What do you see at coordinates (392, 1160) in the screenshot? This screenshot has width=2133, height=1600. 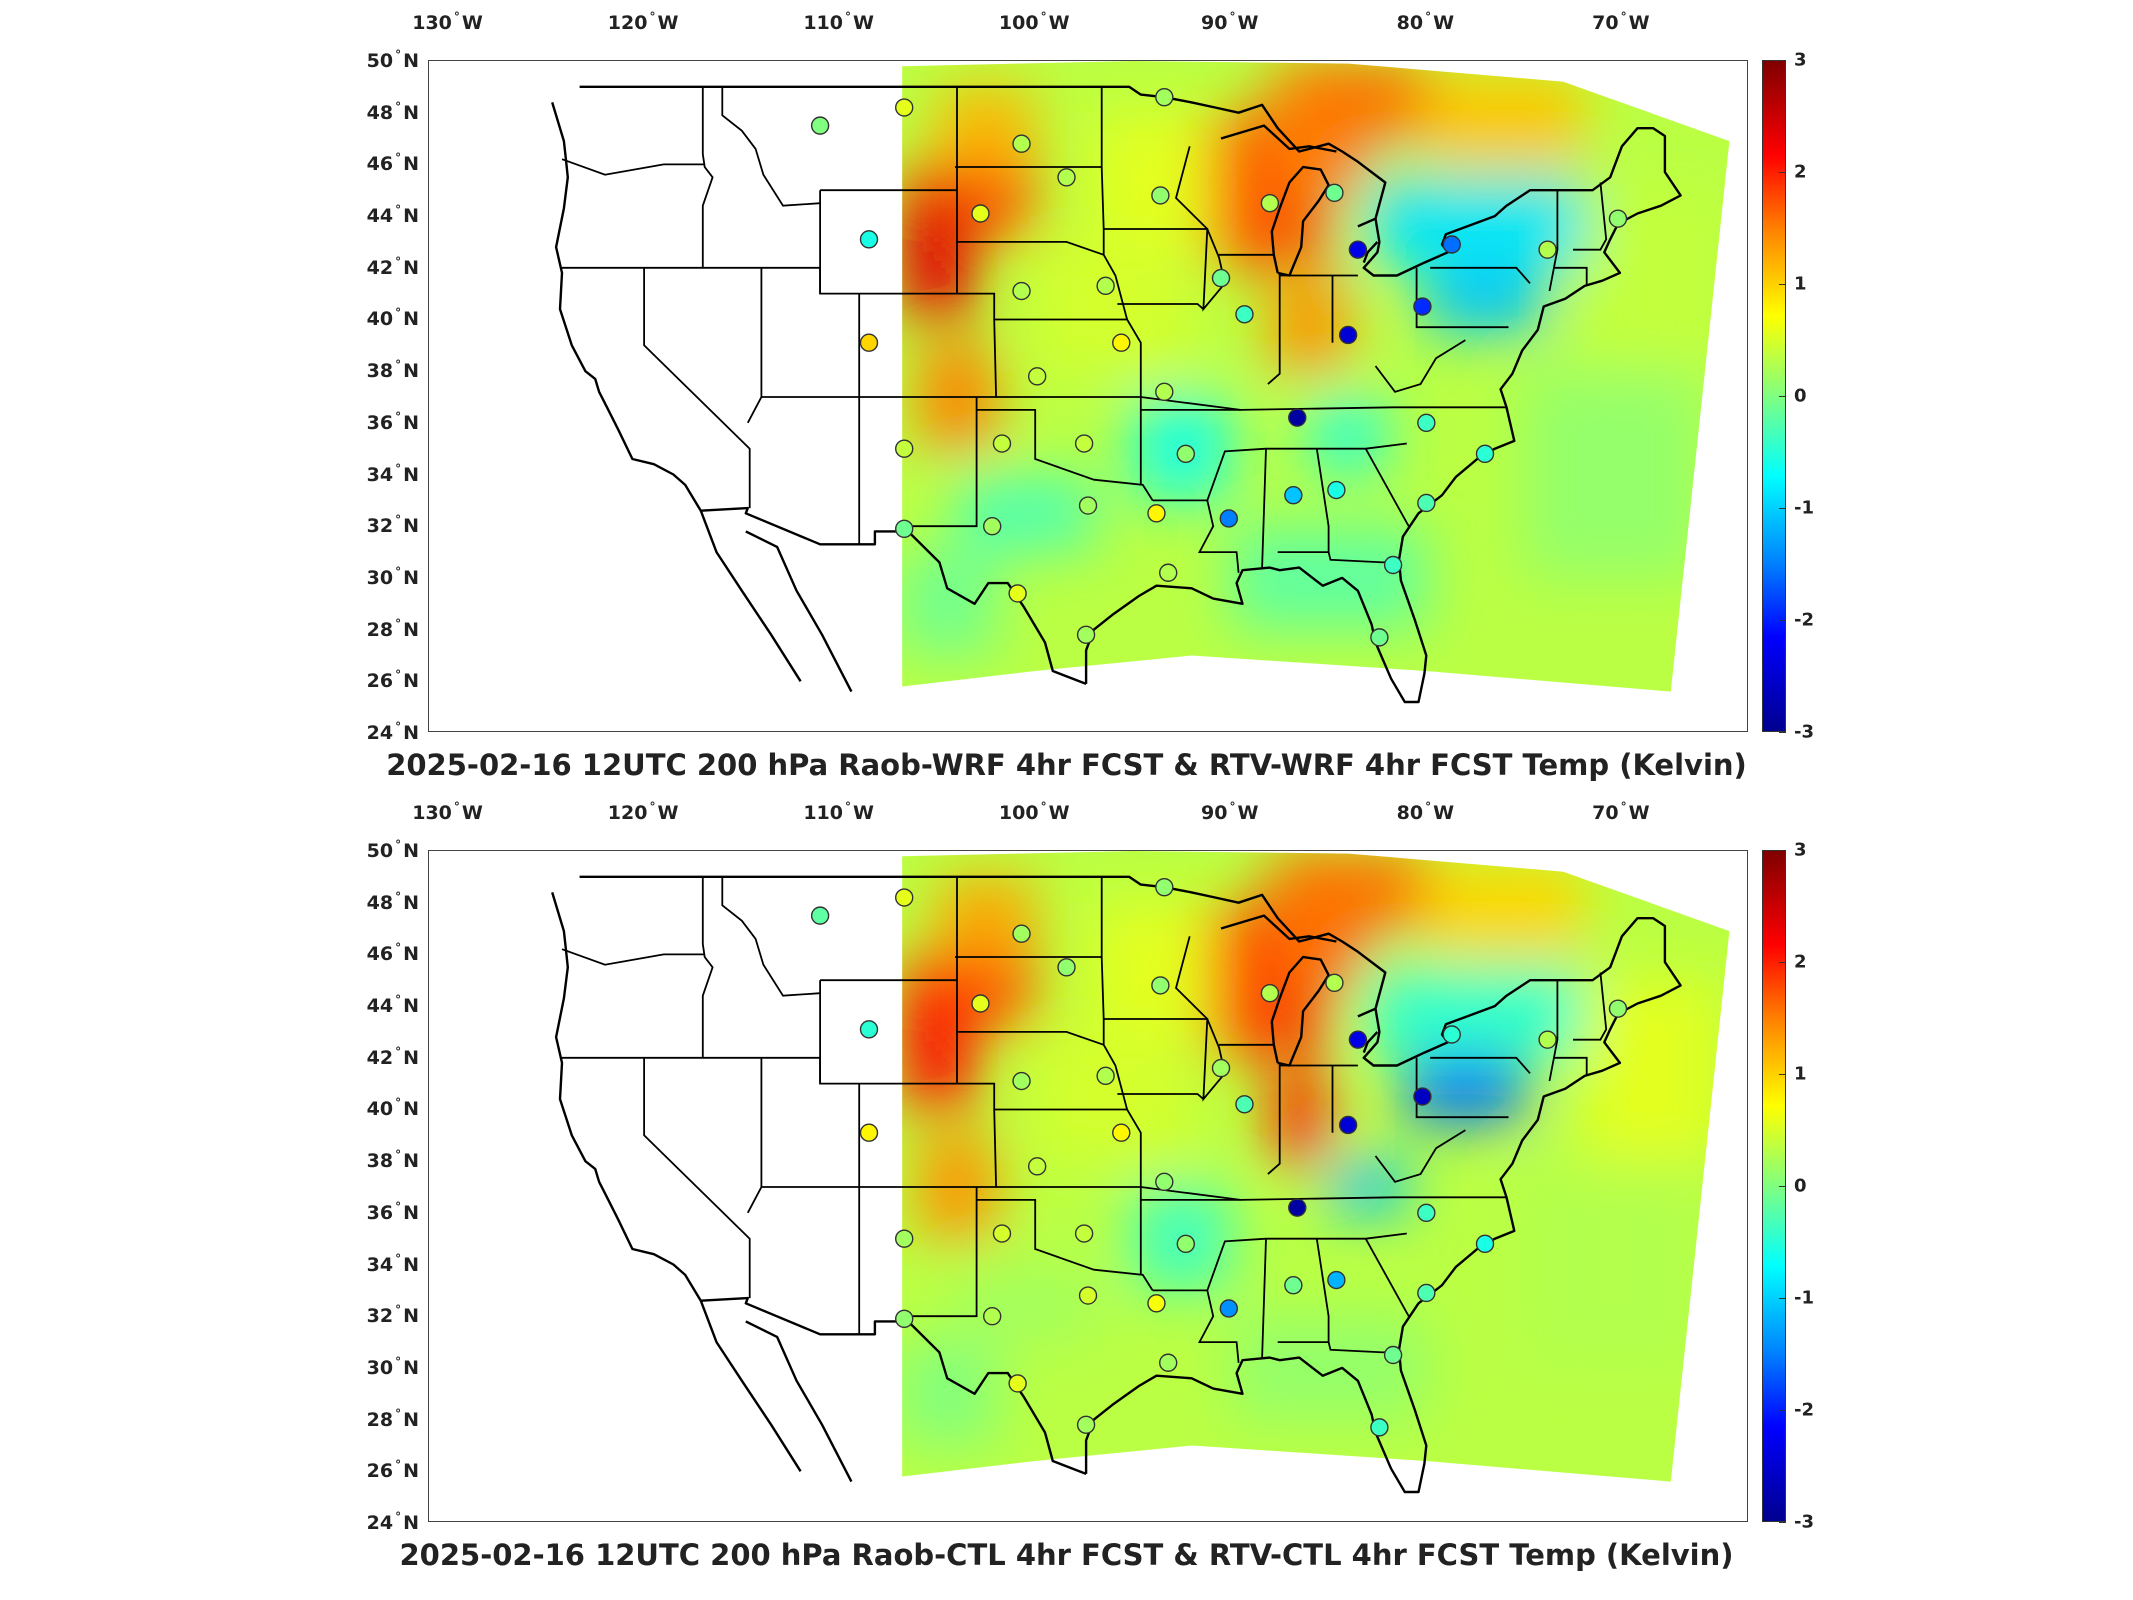 I see `lat-tick-label: 38 ° N` at bounding box center [392, 1160].